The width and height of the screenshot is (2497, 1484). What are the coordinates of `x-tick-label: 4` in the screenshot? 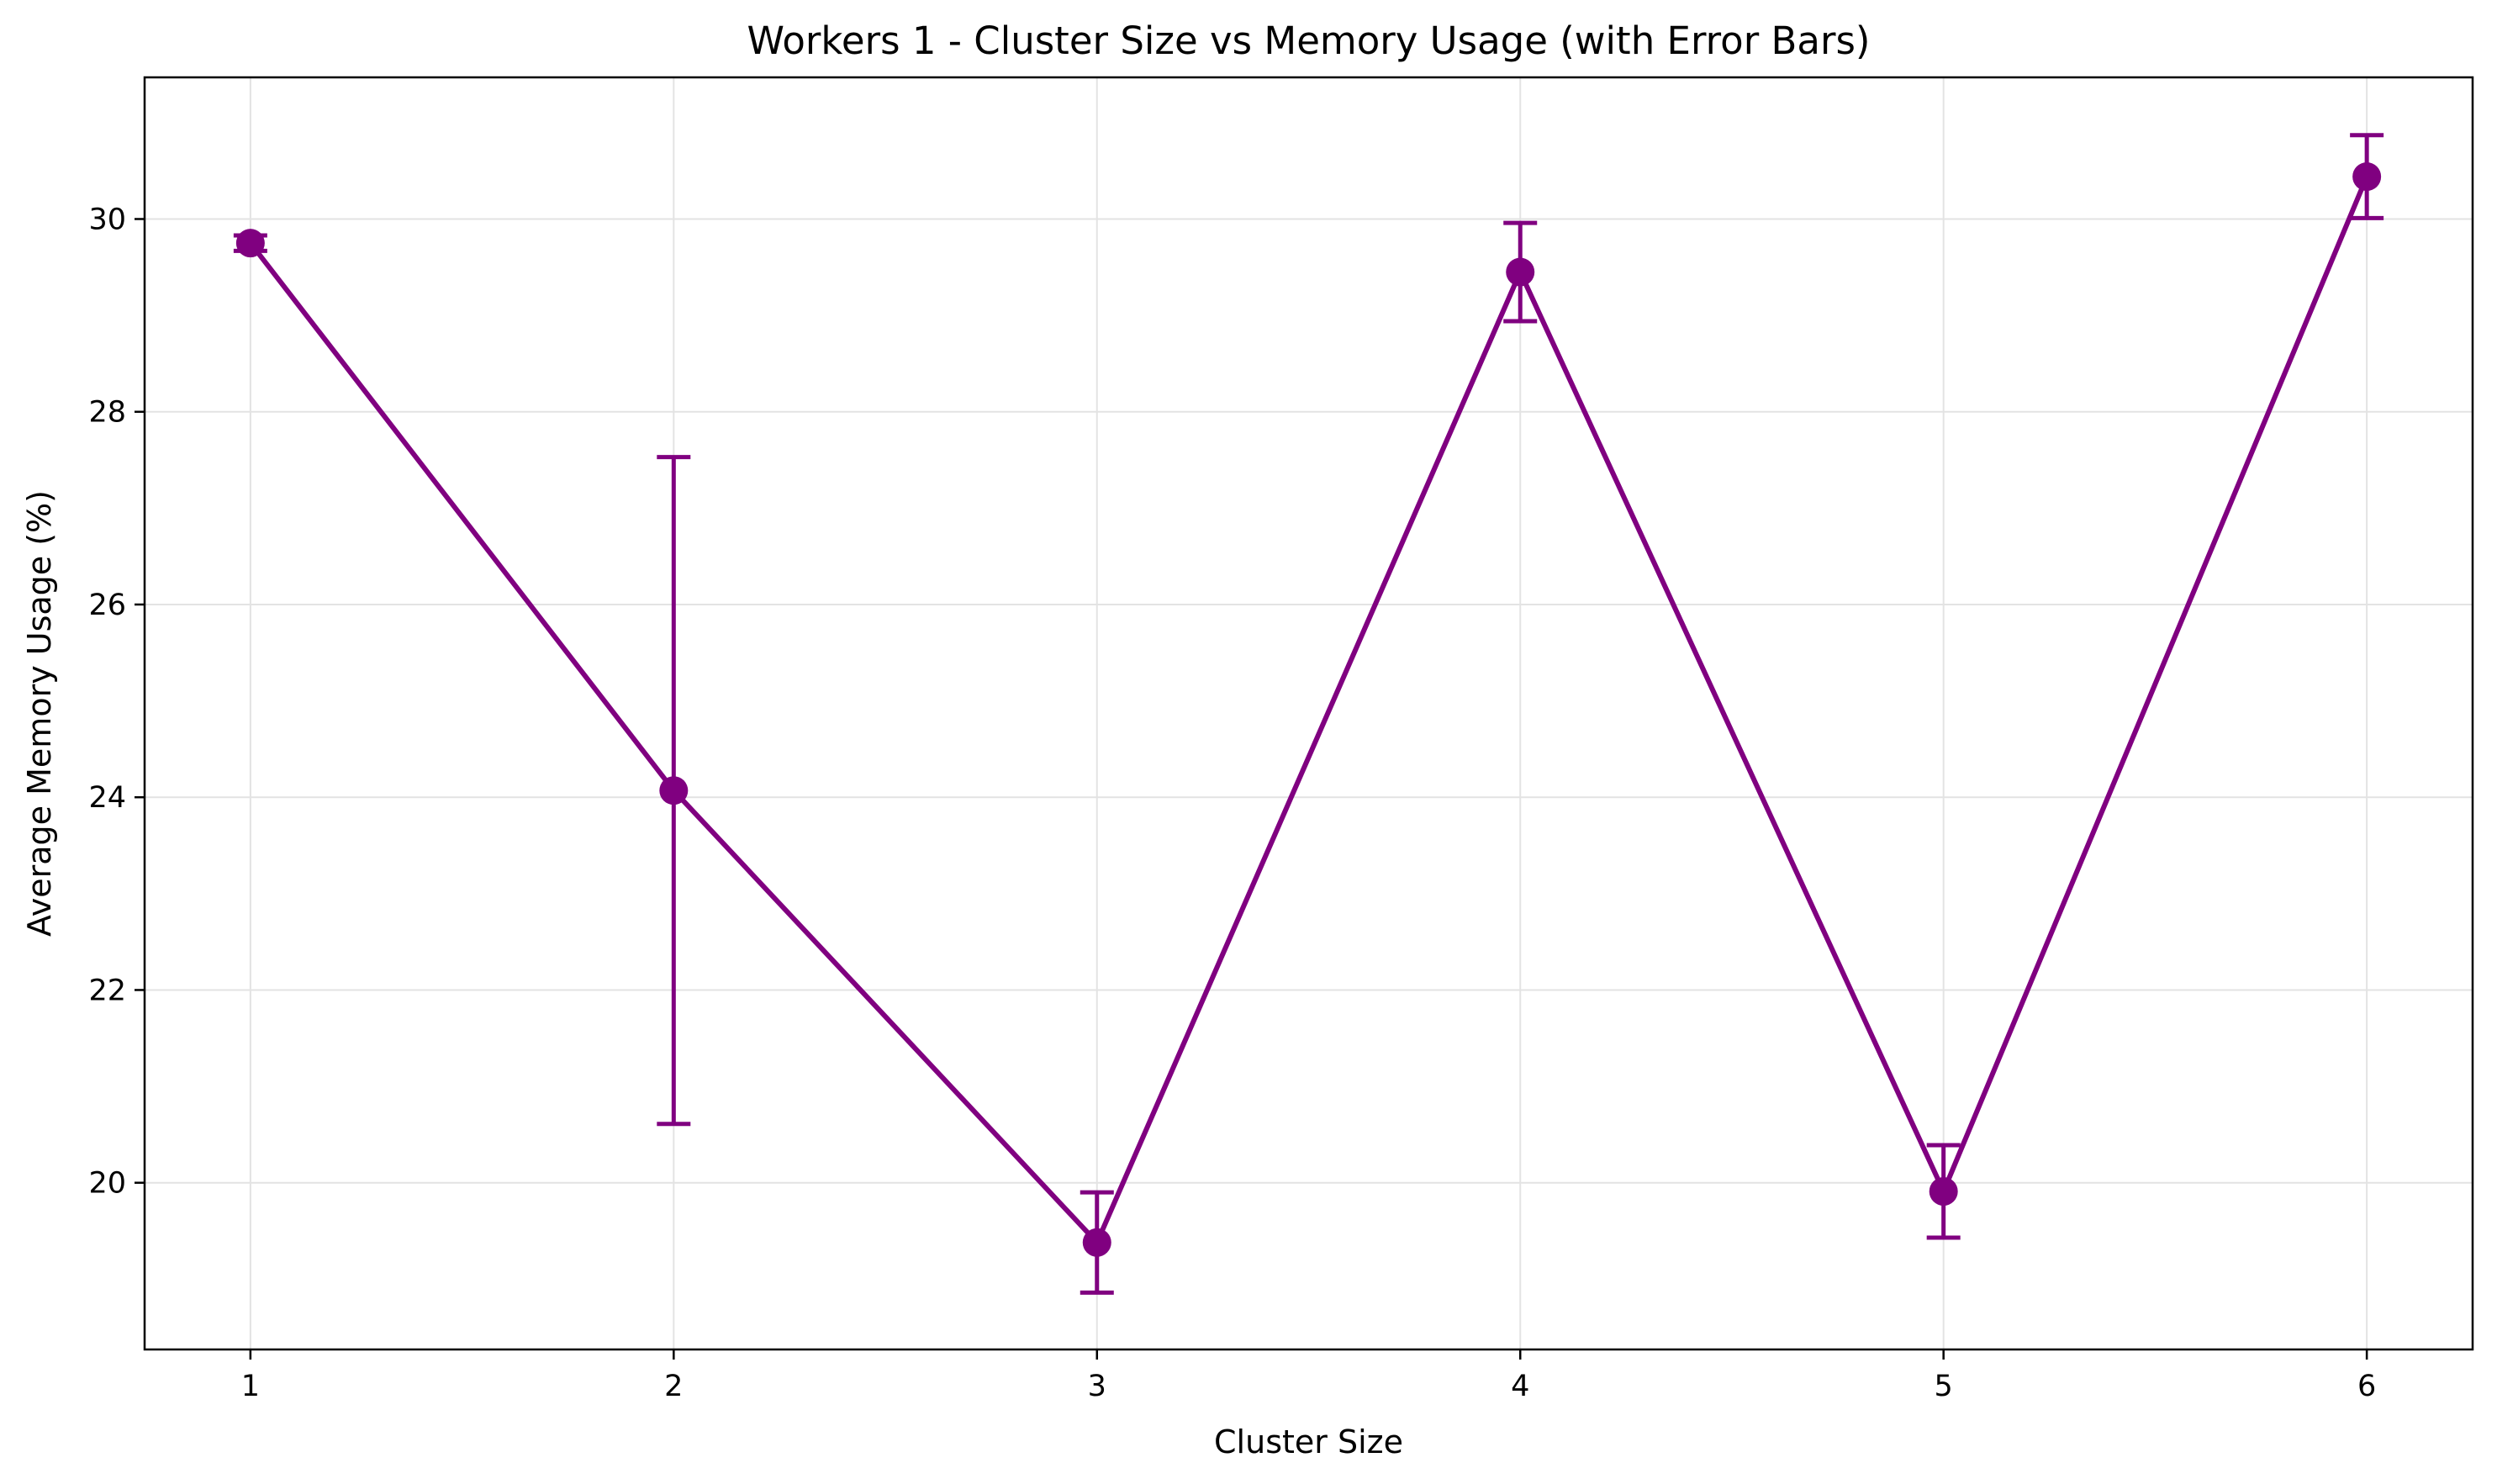 It's located at (1520, 1386).